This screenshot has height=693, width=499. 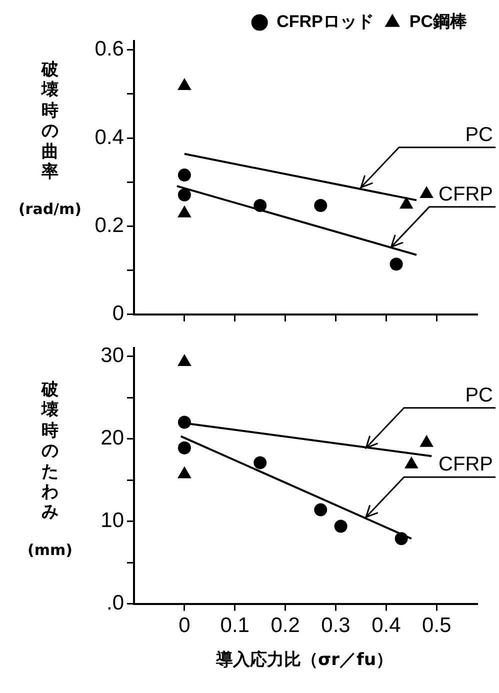 What do you see at coordinates (387, 626) in the screenshot?
I see `x-tick-label: 0.4` at bounding box center [387, 626].